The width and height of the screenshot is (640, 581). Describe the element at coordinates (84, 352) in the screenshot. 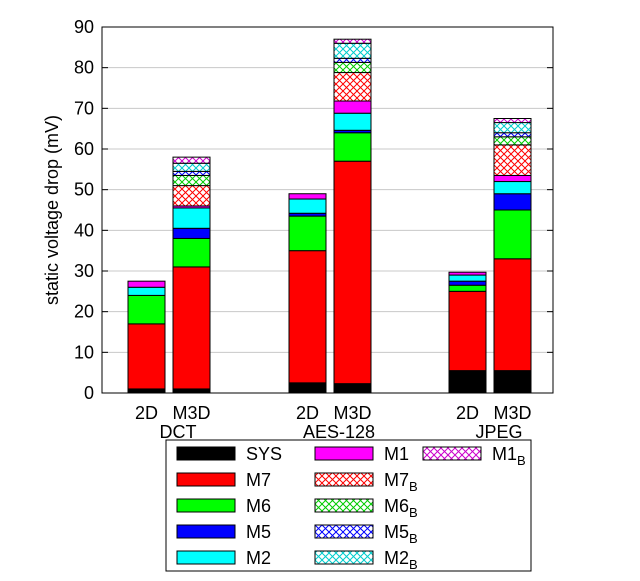

I see `y-tick-label: 10` at that location.